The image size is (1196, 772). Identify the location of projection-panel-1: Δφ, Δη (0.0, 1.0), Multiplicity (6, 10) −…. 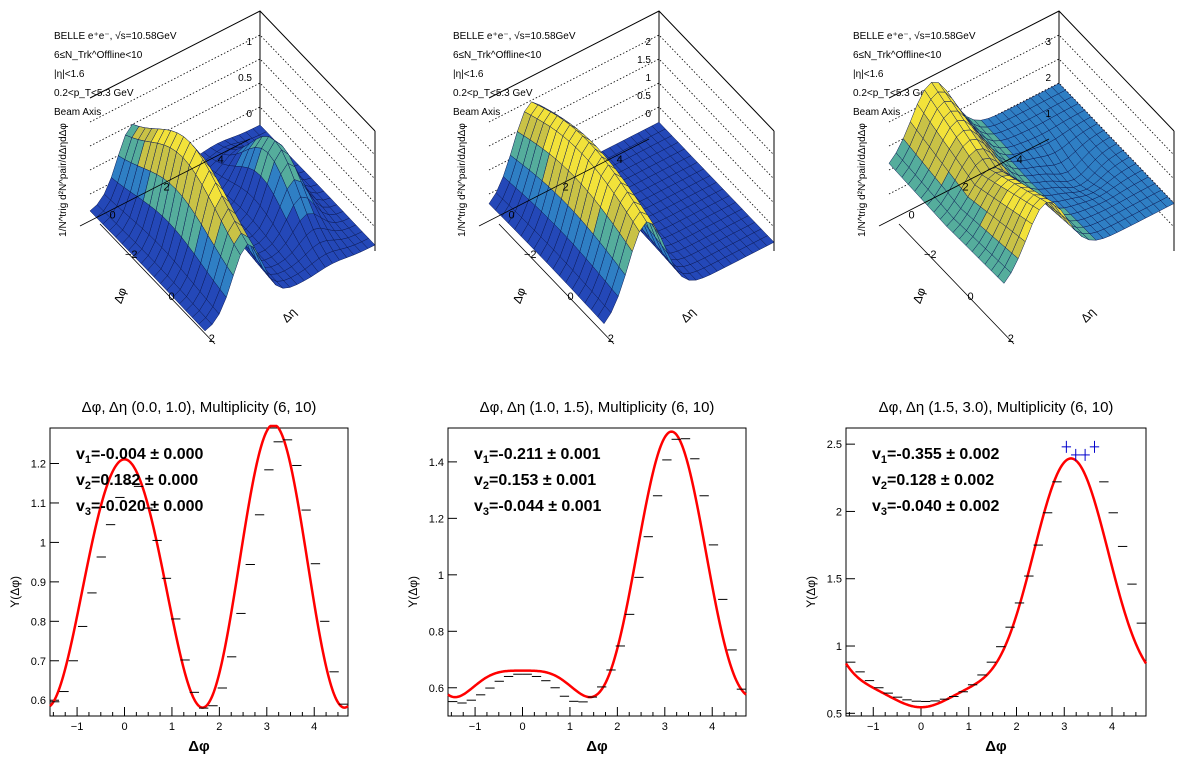
(178, 577).